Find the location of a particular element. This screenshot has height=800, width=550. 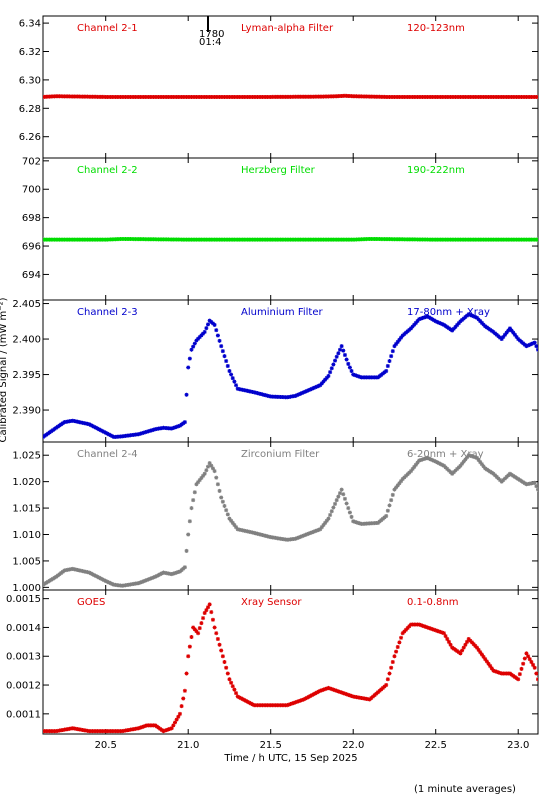

x-tick-label: 23.0 is located at coordinates (518, 745).